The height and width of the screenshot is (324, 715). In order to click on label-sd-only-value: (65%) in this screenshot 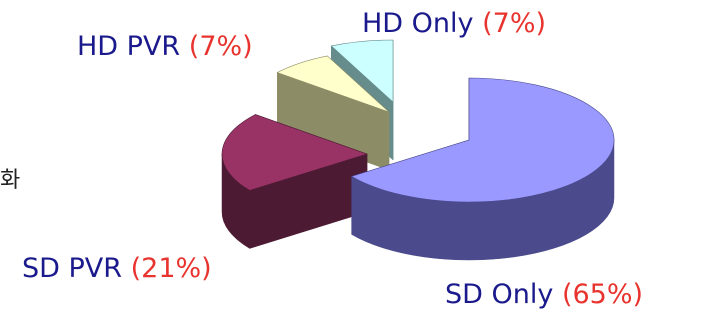, I will do `click(602, 294)`.